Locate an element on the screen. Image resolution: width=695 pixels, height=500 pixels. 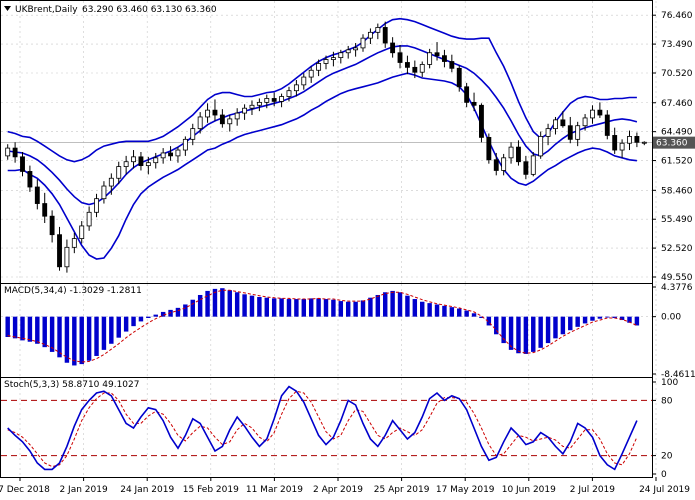
y-tick-label: 70.520 is located at coordinates (677, 74).